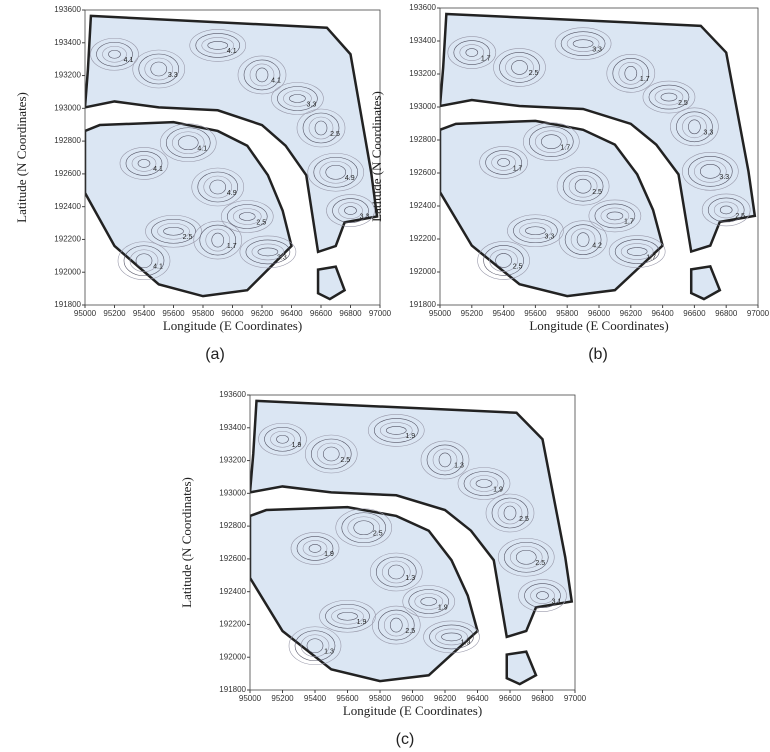  What do you see at coordinates (535, 313) in the screenshot?
I see `x-tick-label: 95600` at bounding box center [535, 313].